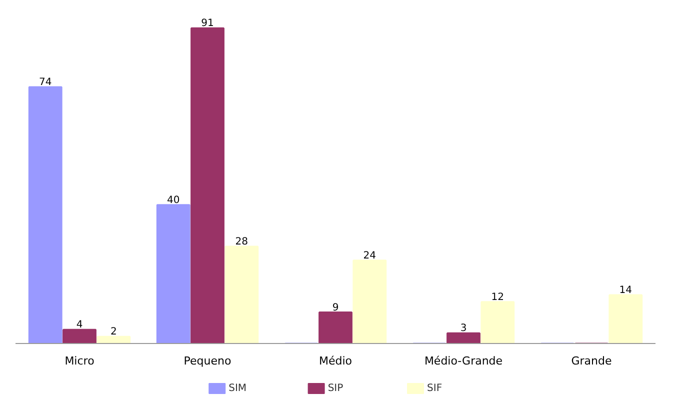 This screenshot has height=419, width=678. I want to click on data-label: 91, so click(207, 24).